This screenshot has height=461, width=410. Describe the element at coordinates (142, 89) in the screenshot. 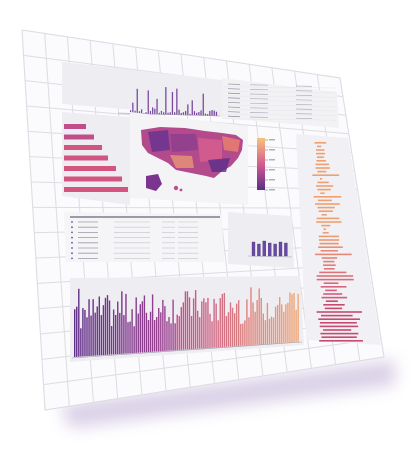

I see `top-histogram-panel` at that location.